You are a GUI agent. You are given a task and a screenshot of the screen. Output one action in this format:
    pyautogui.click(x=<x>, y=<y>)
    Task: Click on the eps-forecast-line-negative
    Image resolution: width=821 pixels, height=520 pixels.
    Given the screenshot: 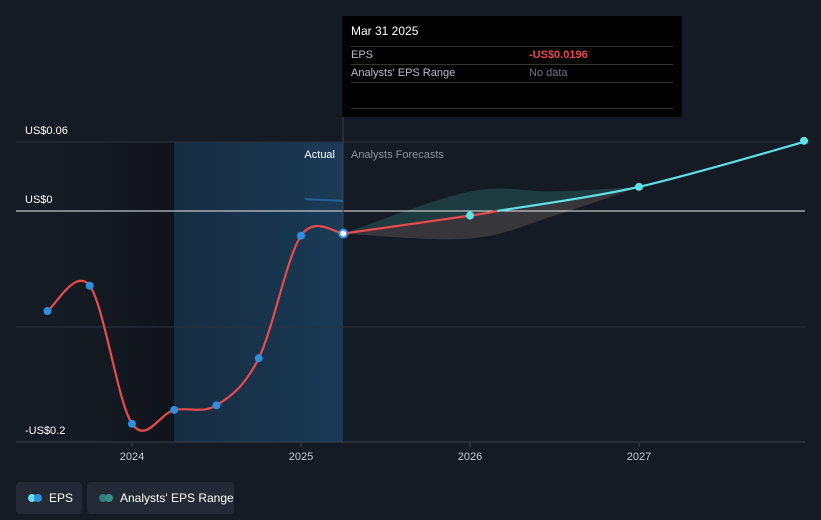 What is the action you would take?
    pyautogui.click(x=420, y=222)
    